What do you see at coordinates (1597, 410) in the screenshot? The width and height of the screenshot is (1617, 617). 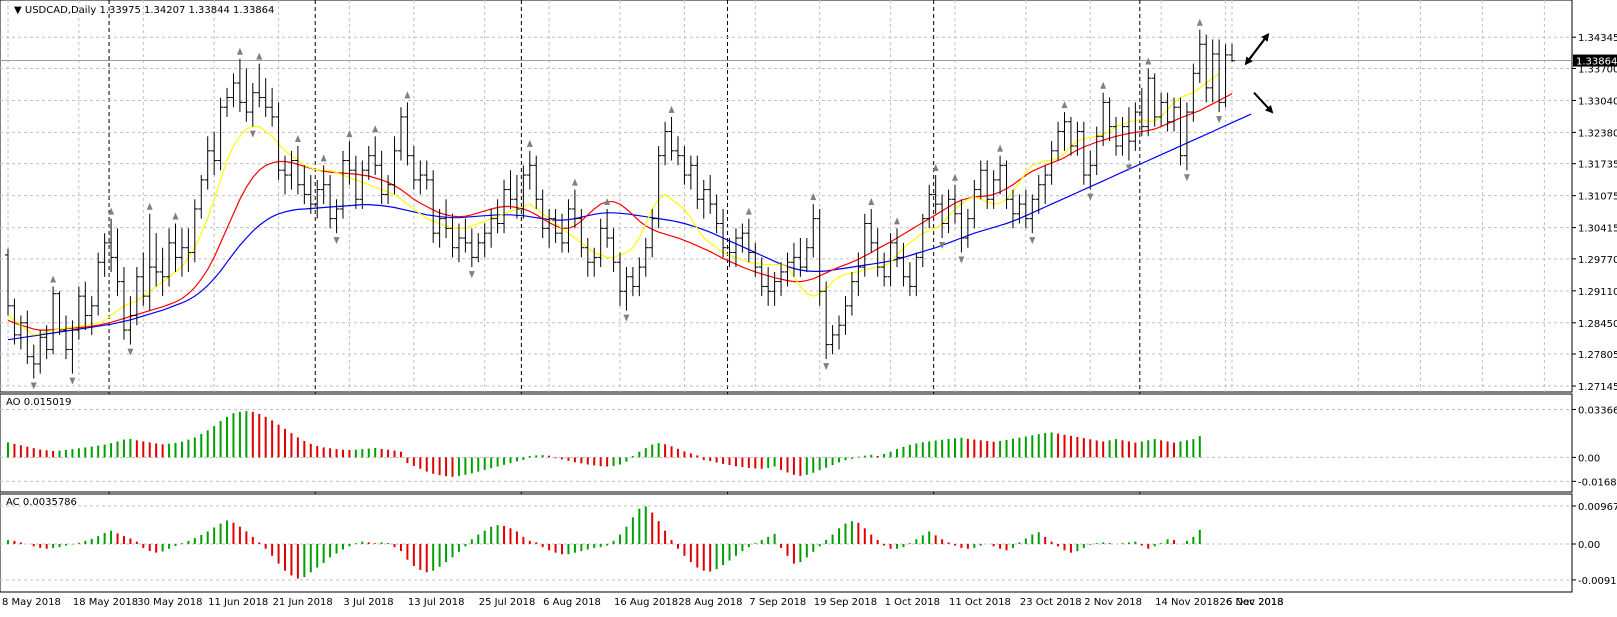 I see `indicator-y-tick-label: 0.033669` at bounding box center [1597, 410].